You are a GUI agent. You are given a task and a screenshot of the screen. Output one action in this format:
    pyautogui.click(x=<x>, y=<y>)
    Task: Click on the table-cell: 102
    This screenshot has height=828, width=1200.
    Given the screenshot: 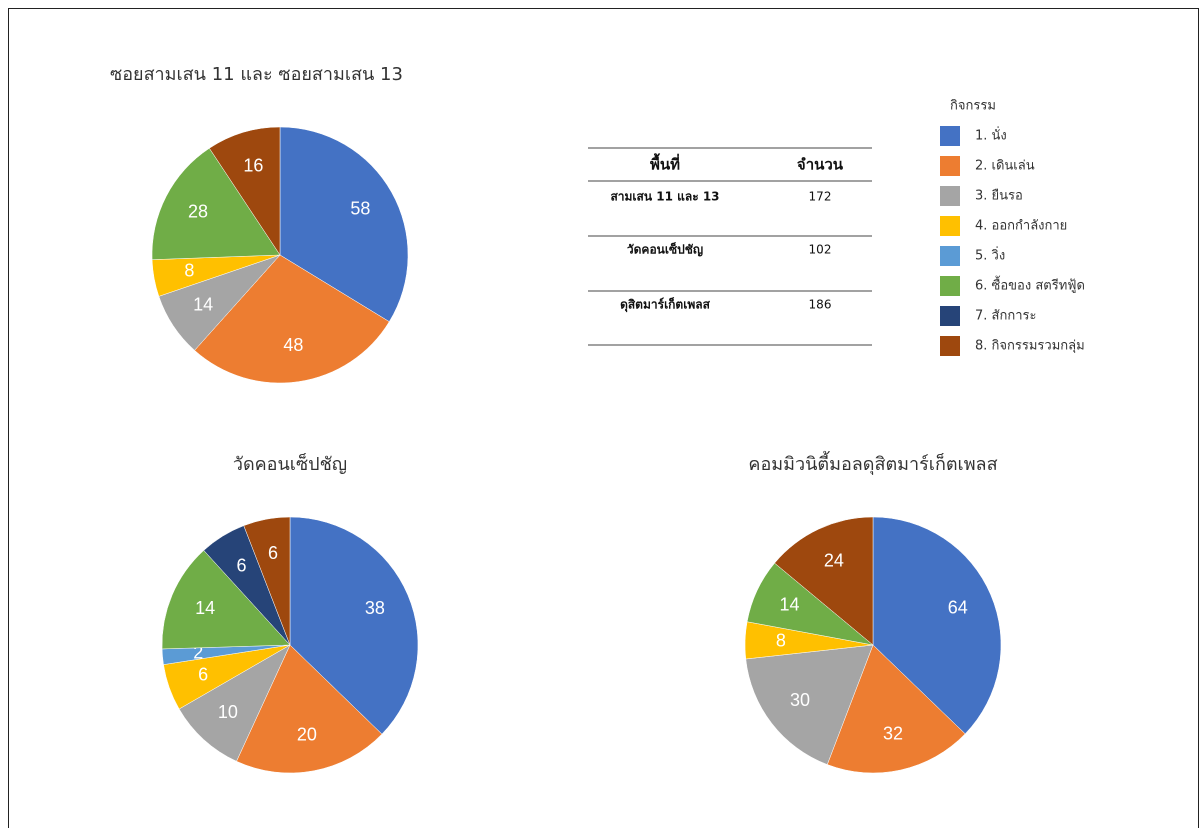 What is the action you would take?
    pyautogui.click(x=820, y=250)
    